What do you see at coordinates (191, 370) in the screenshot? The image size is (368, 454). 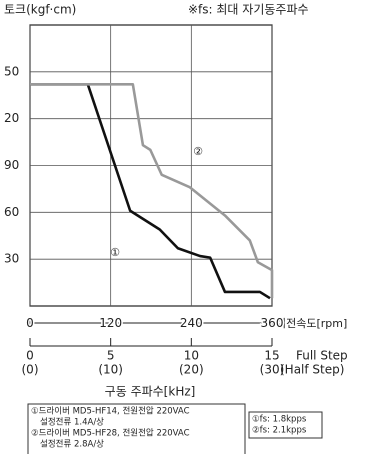 I see `half-step-tick-label: (20)` at bounding box center [191, 370].